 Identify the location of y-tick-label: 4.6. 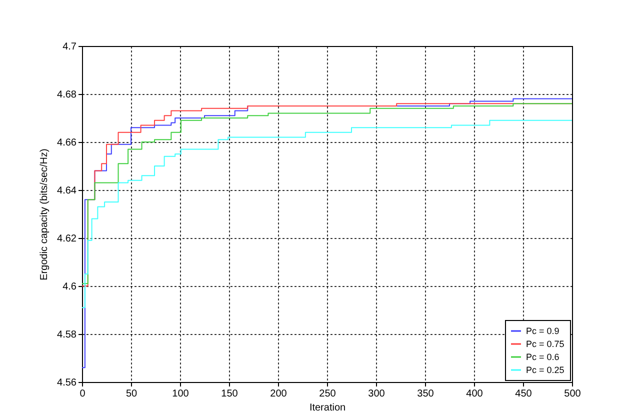
(69, 287).